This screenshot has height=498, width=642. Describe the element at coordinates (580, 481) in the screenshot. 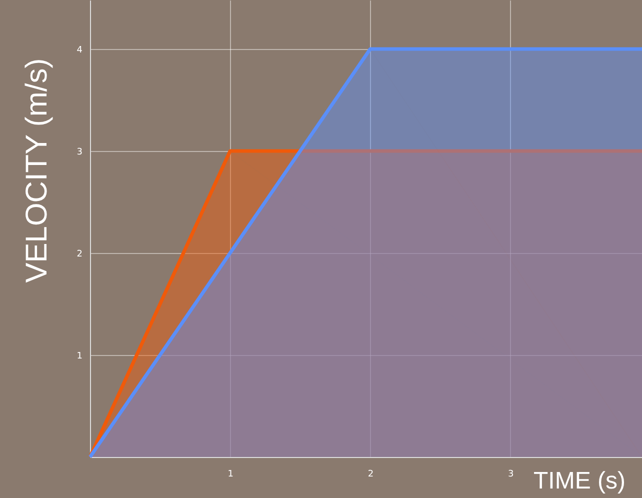

I see `x-axis-title: TIME (s)` at that location.